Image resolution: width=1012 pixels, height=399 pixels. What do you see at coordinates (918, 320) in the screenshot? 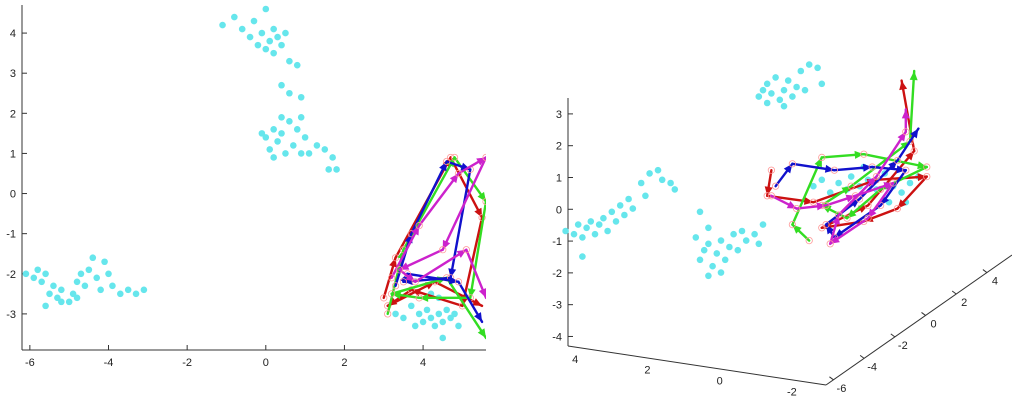
I see `y-axis` at bounding box center [918, 320].